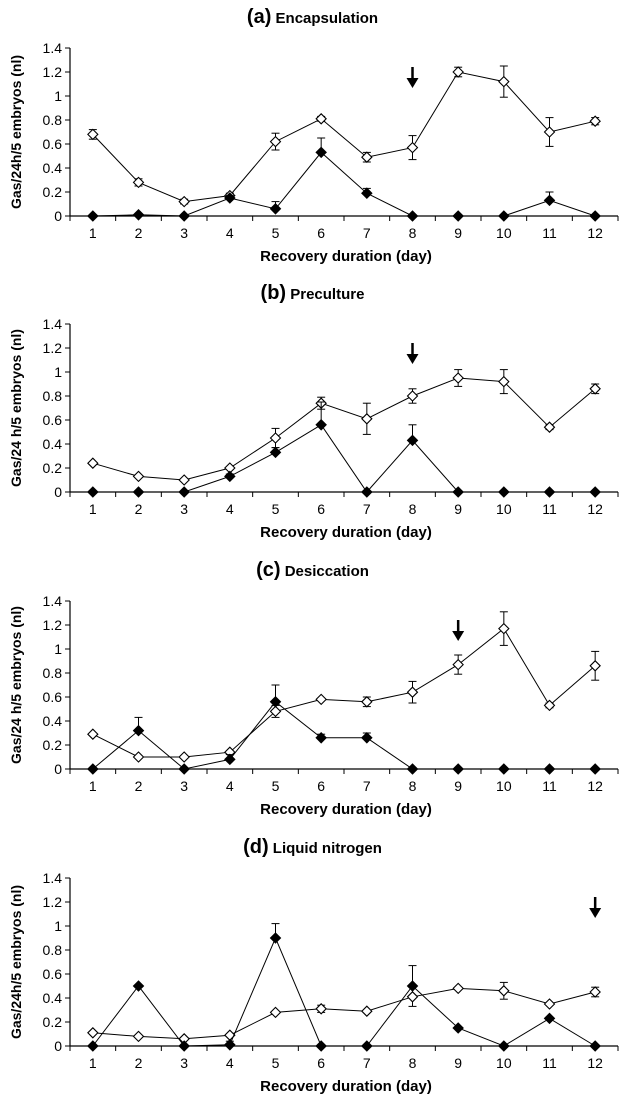  Describe the element at coordinates (312, 570) in the screenshot. I see `chart-title: (c) Desiccation` at that location.